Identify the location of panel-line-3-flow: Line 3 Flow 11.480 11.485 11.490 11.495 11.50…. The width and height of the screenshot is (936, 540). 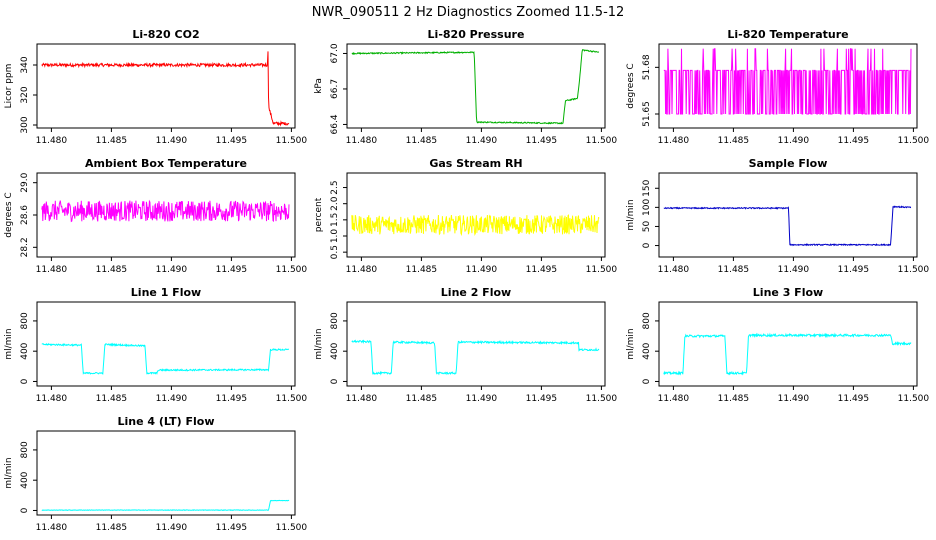
(777, 345).